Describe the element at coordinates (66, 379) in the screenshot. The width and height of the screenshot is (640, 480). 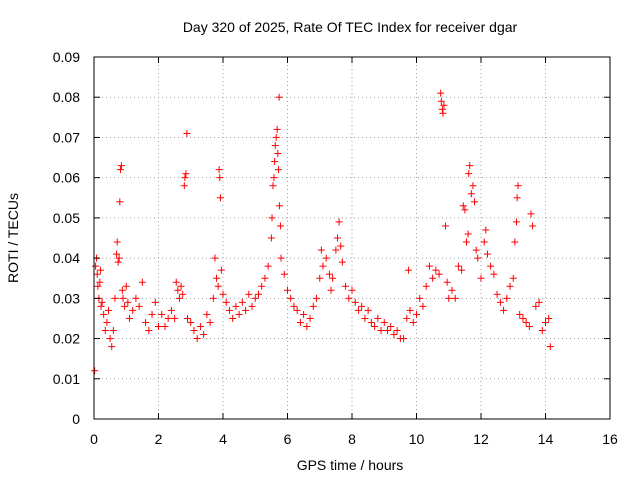
I see `y-tick-label: 0.01` at that location.